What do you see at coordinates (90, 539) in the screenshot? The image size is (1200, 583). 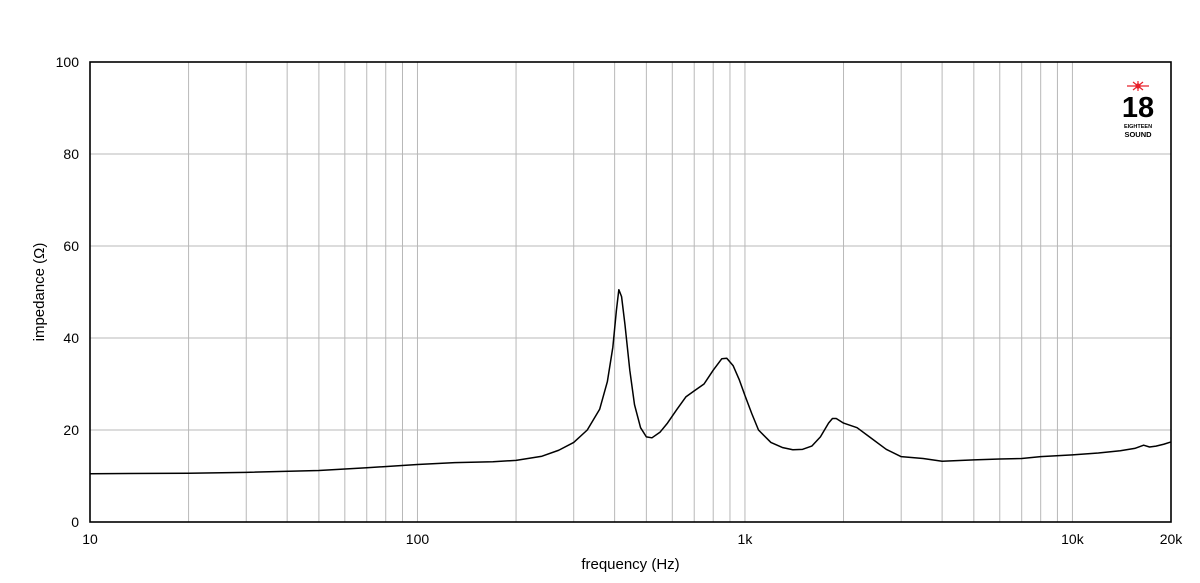 I see `x-tick-label: 10` at bounding box center [90, 539].